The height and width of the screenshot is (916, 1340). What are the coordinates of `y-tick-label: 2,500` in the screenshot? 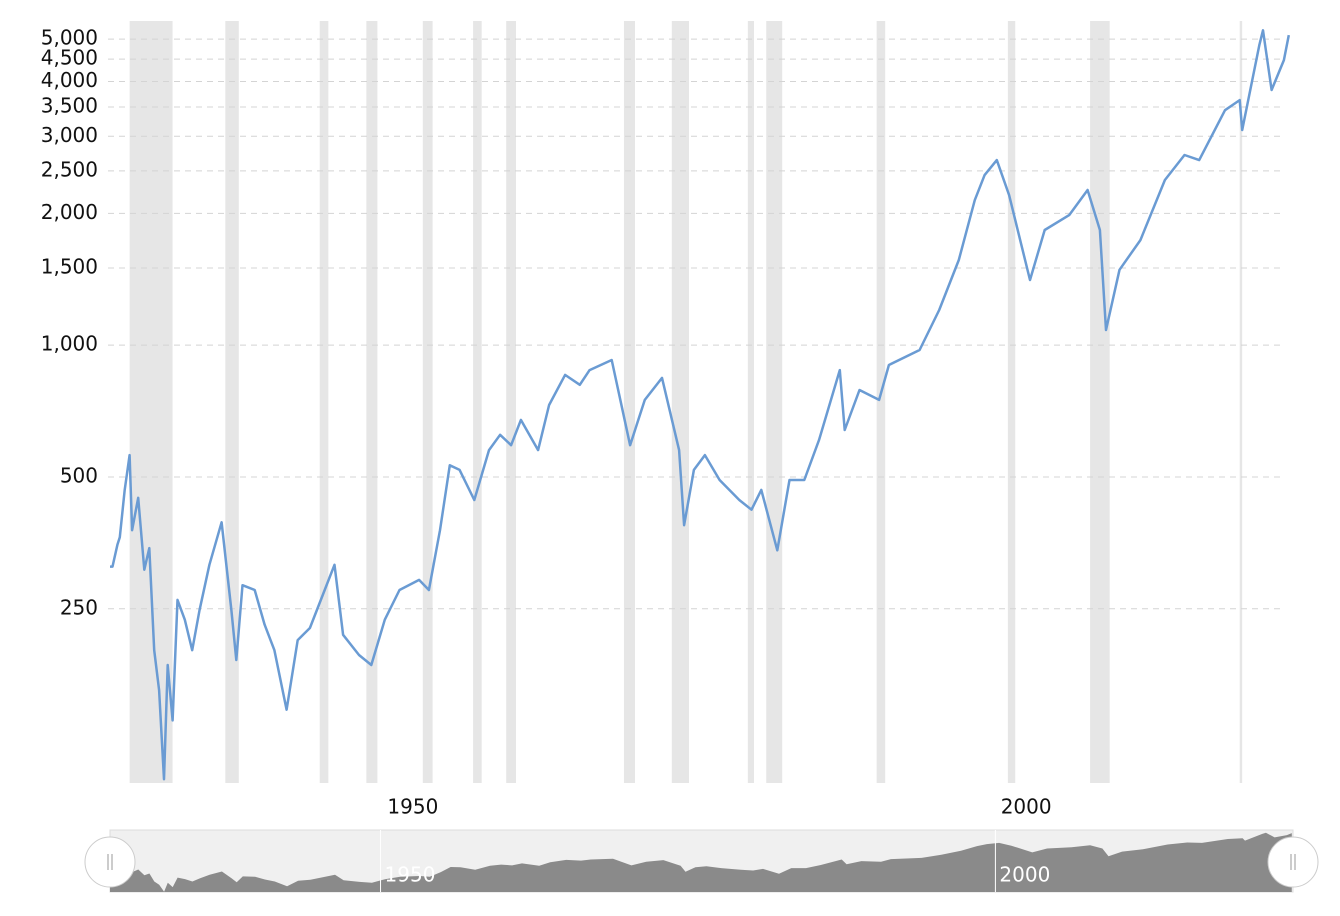 It's located at (69, 169).